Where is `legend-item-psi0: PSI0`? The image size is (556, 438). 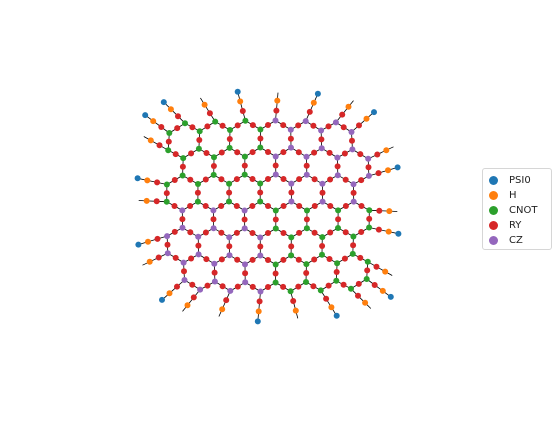 legend-item-psi0: PSI0 is located at coordinates (520, 180).